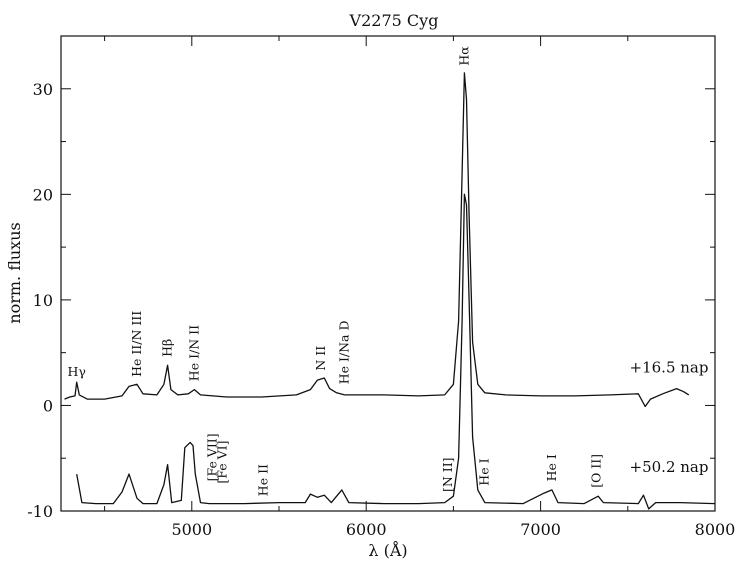 This screenshot has height=569, width=741. Describe the element at coordinates (193, 353) in the screenshot. I see `line-annotation: He I/N II` at that location.